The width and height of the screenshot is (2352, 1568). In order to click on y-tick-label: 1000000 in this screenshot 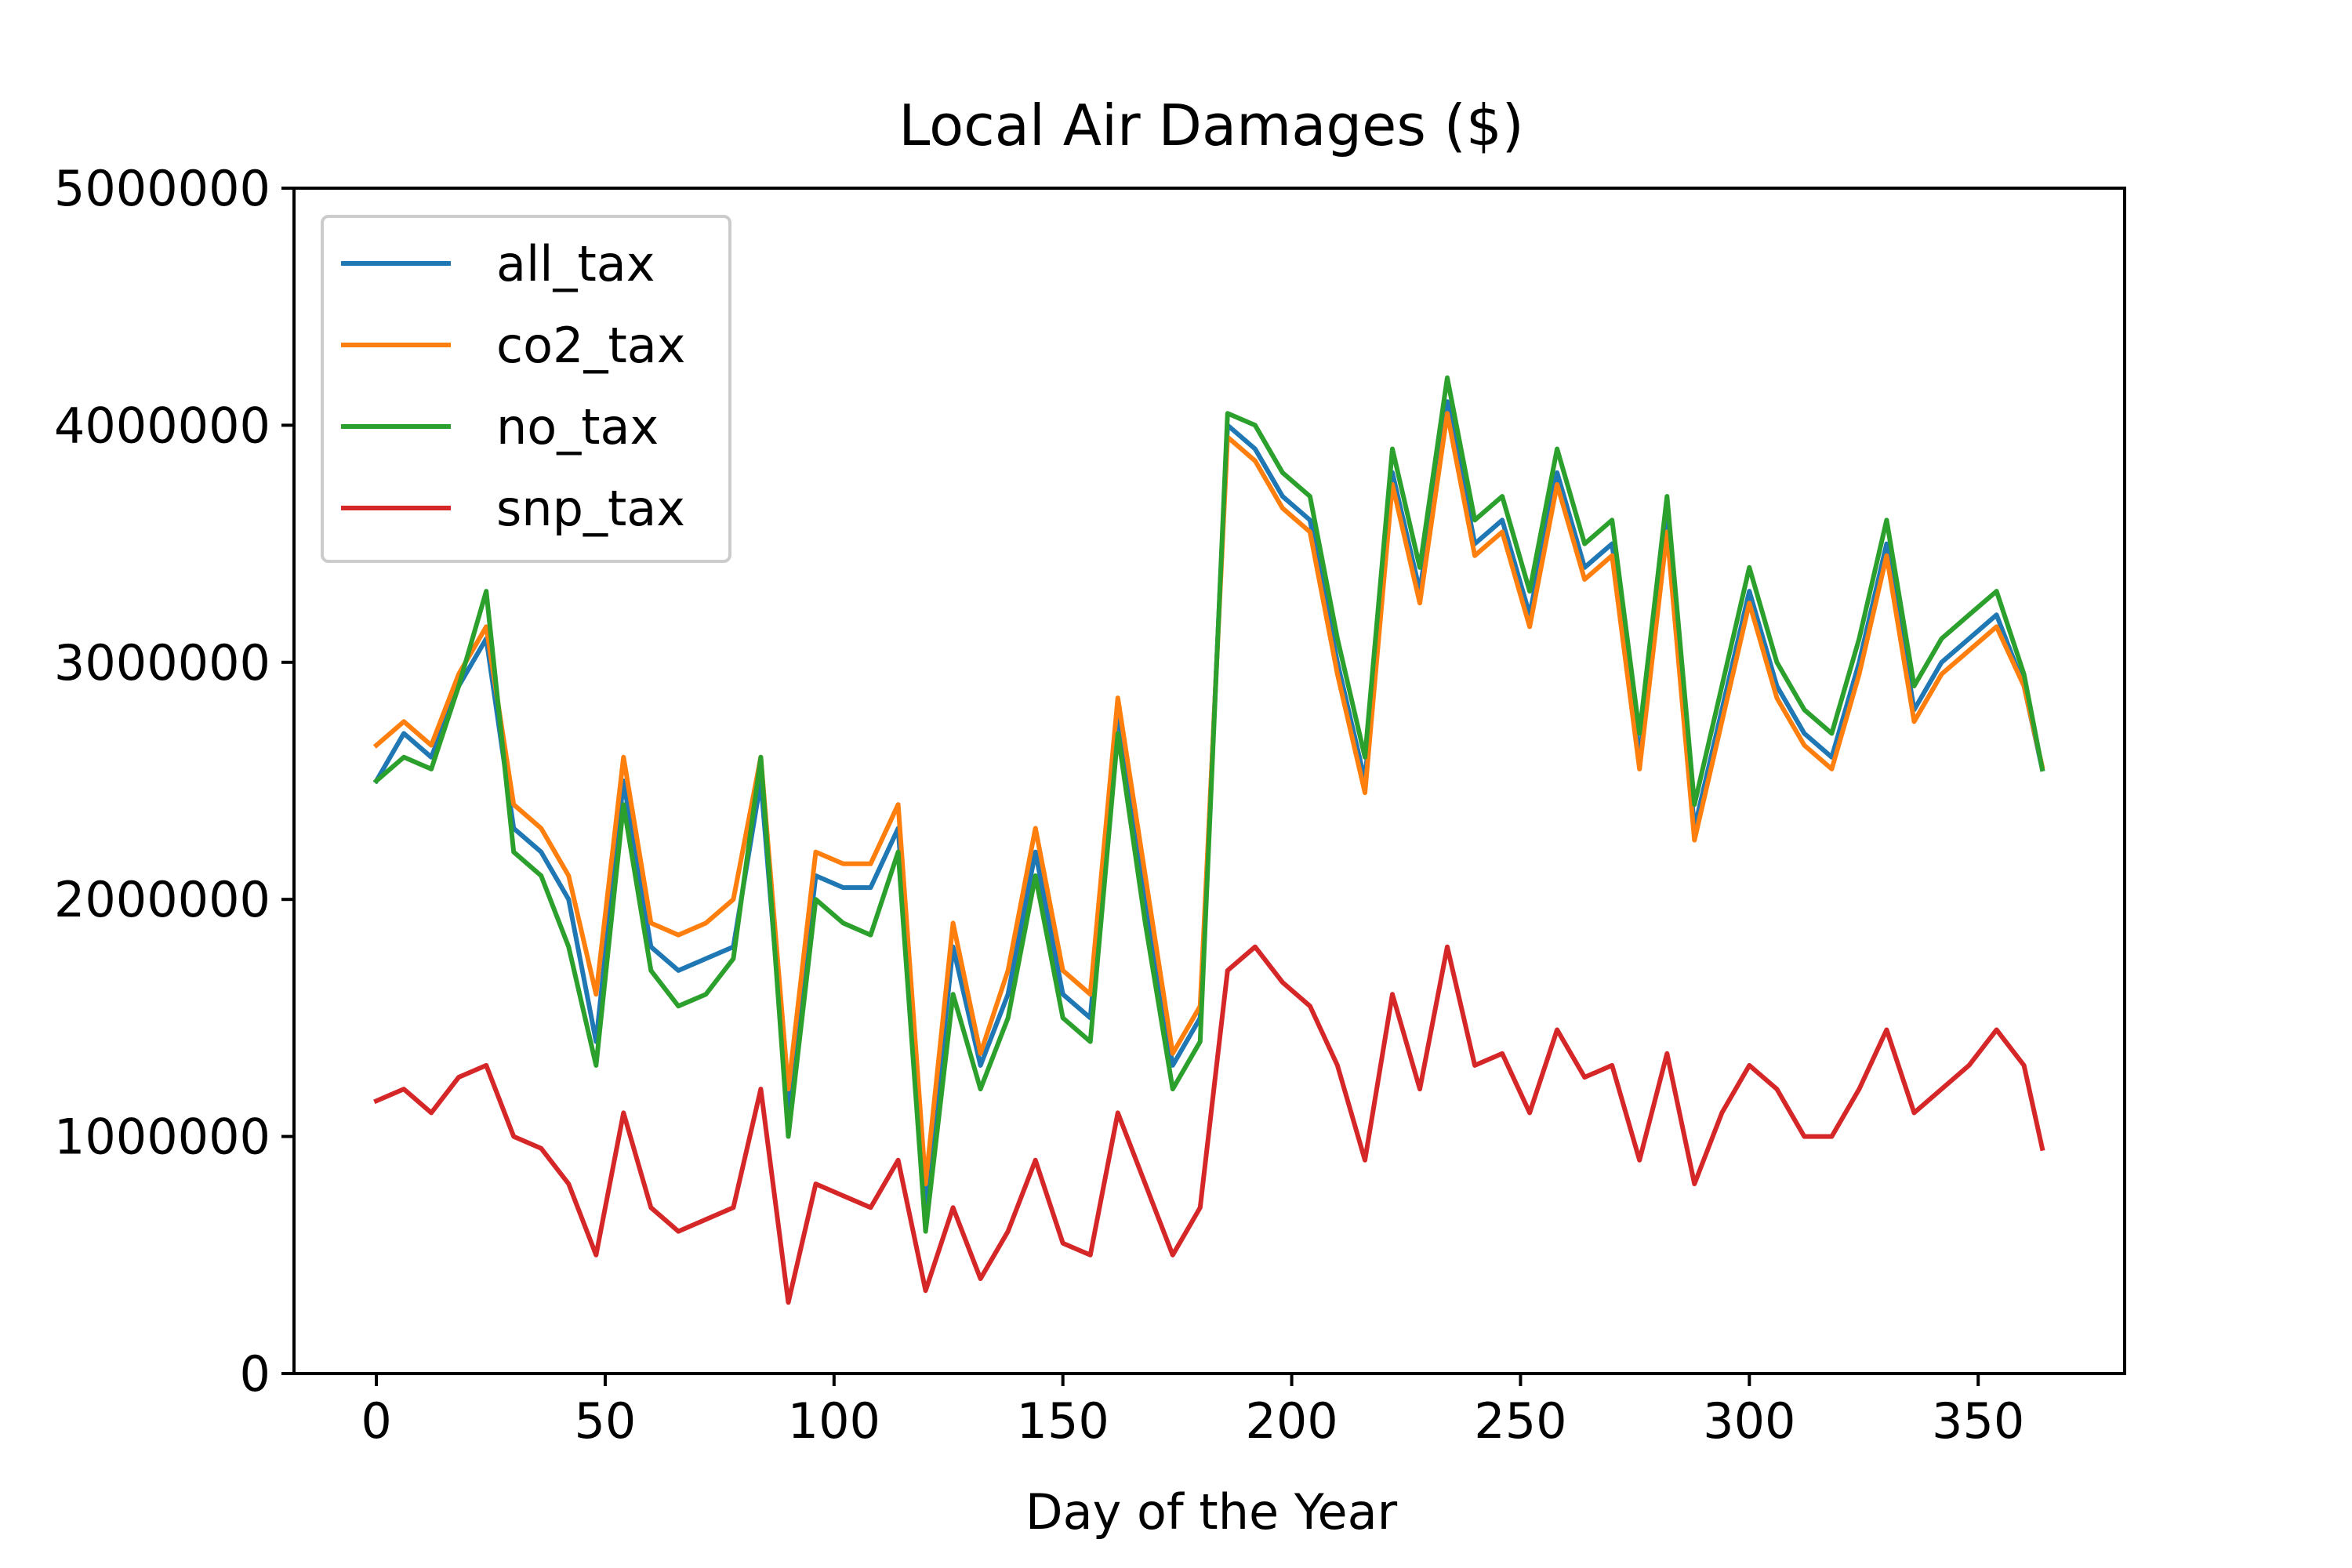, I will do `click(162, 1137)`.